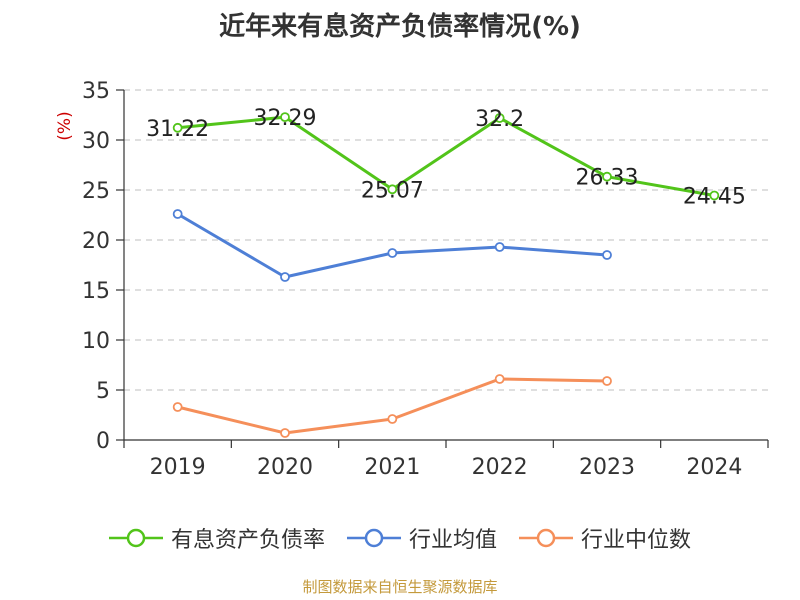  I want to click on data-label: 25.07, so click(392, 190).